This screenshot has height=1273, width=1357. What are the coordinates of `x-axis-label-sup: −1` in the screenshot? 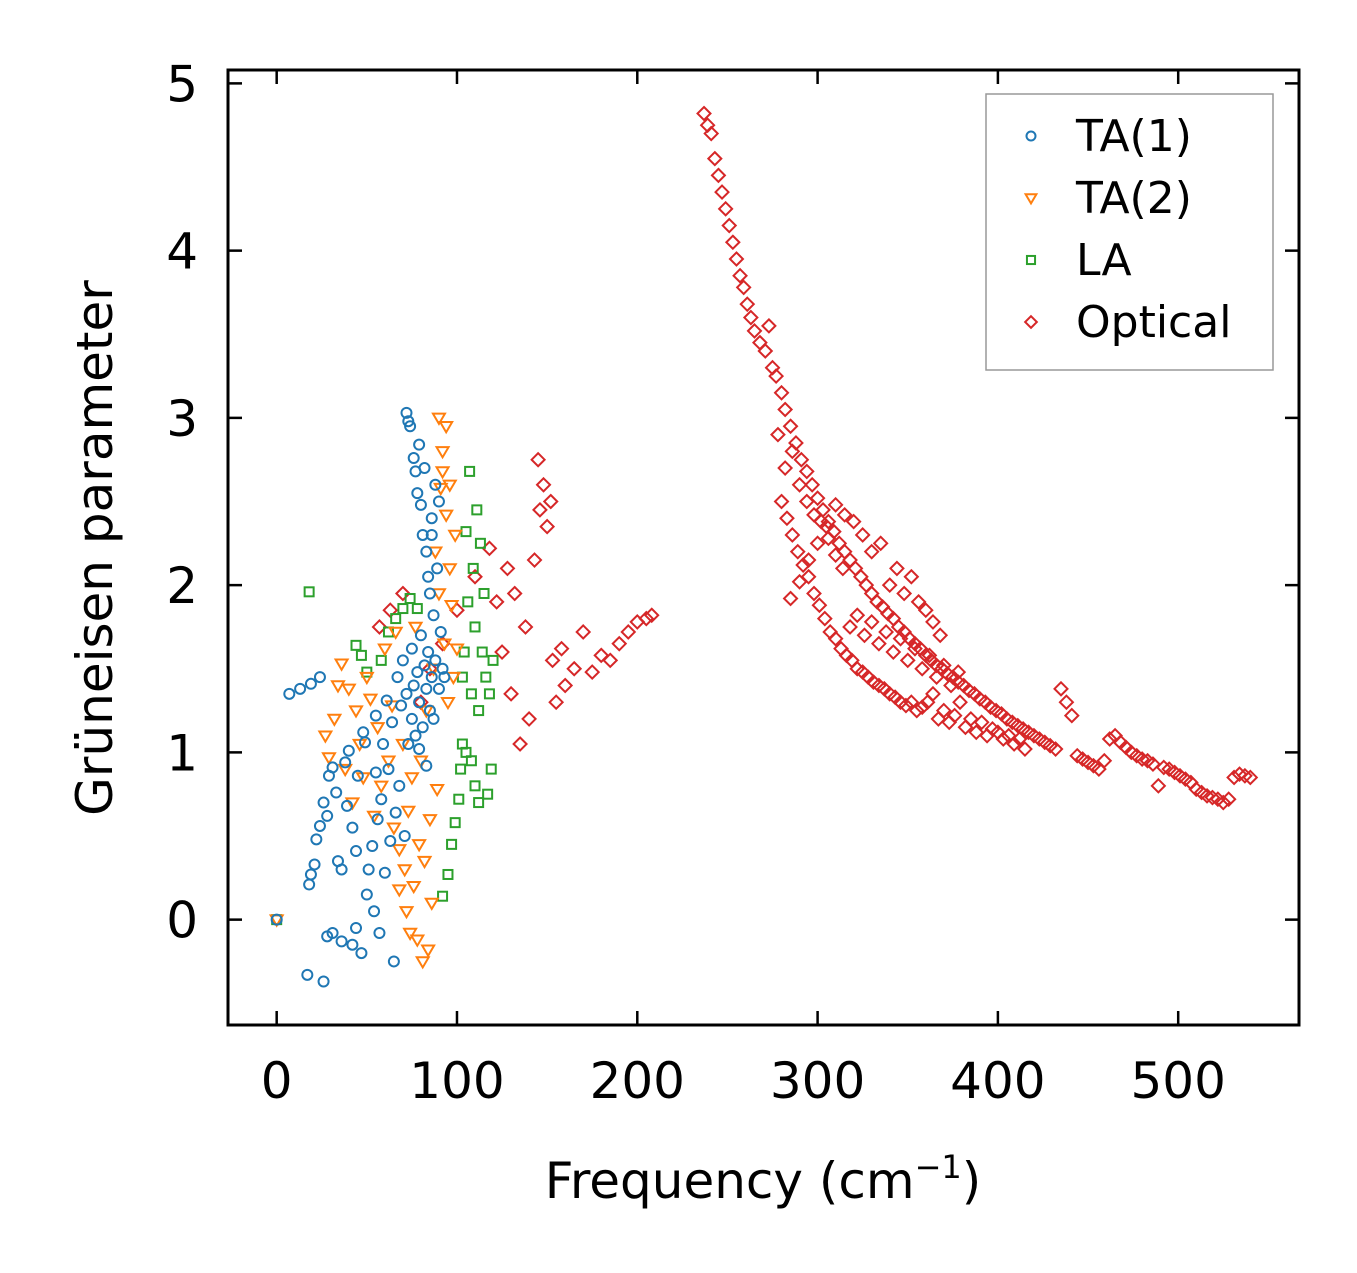 It's located at (938, 1167).